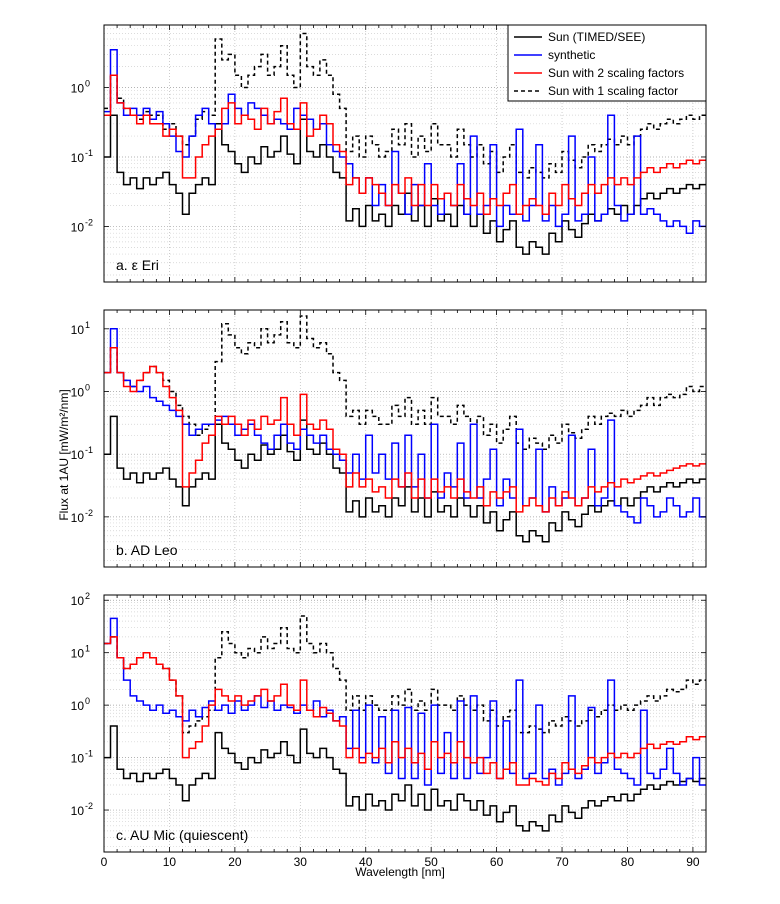 This screenshot has width=780, height=904. Describe the element at coordinates (104, 862) in the screenshot. I see `x-tick-label: 0` at that location.